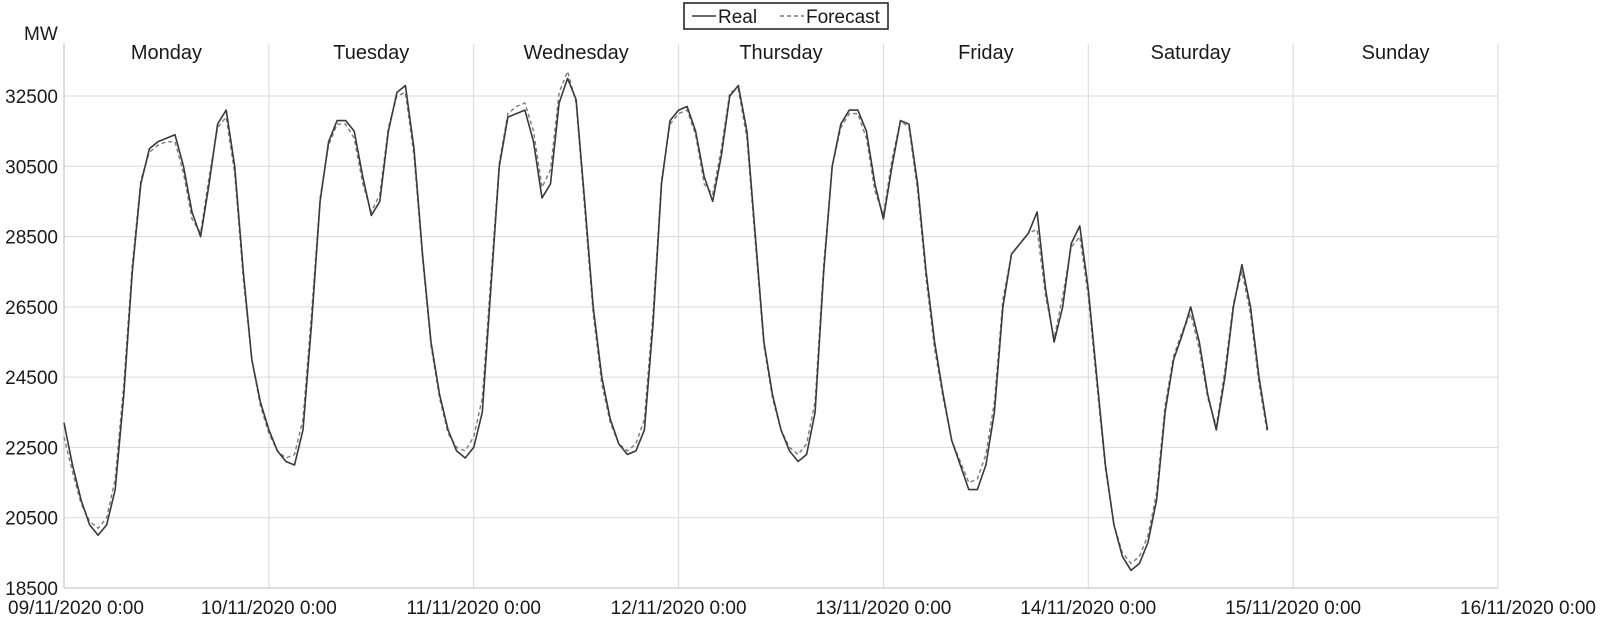  What do you see at coordinates (737, 17) in the screenshot?
I see `legend-label: Real` at bounding box center [737, 17].